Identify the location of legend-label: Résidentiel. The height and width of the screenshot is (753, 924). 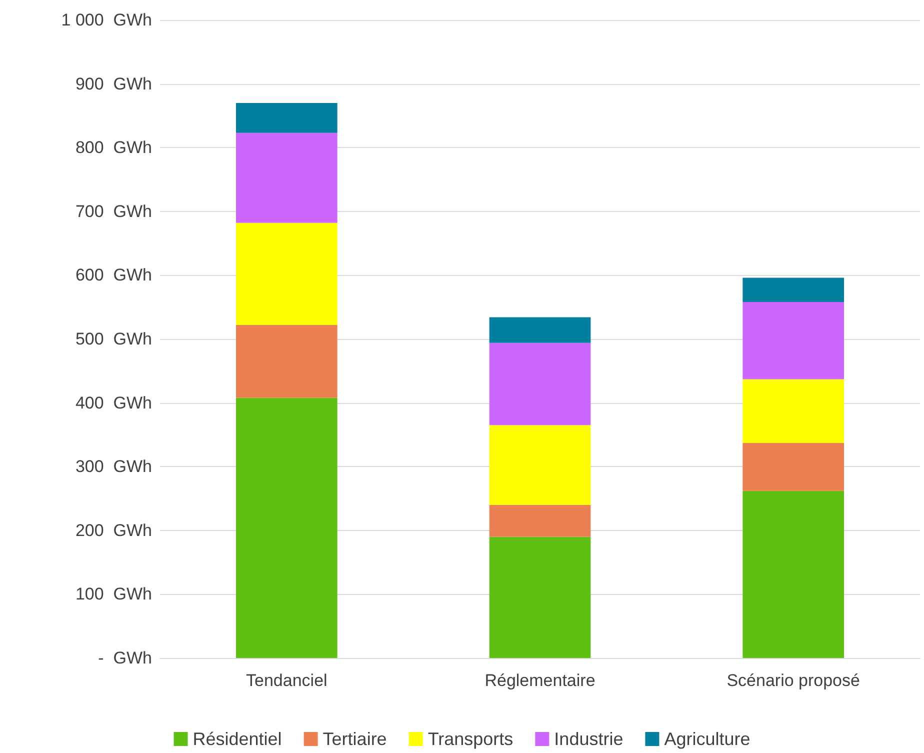
(237, 739).